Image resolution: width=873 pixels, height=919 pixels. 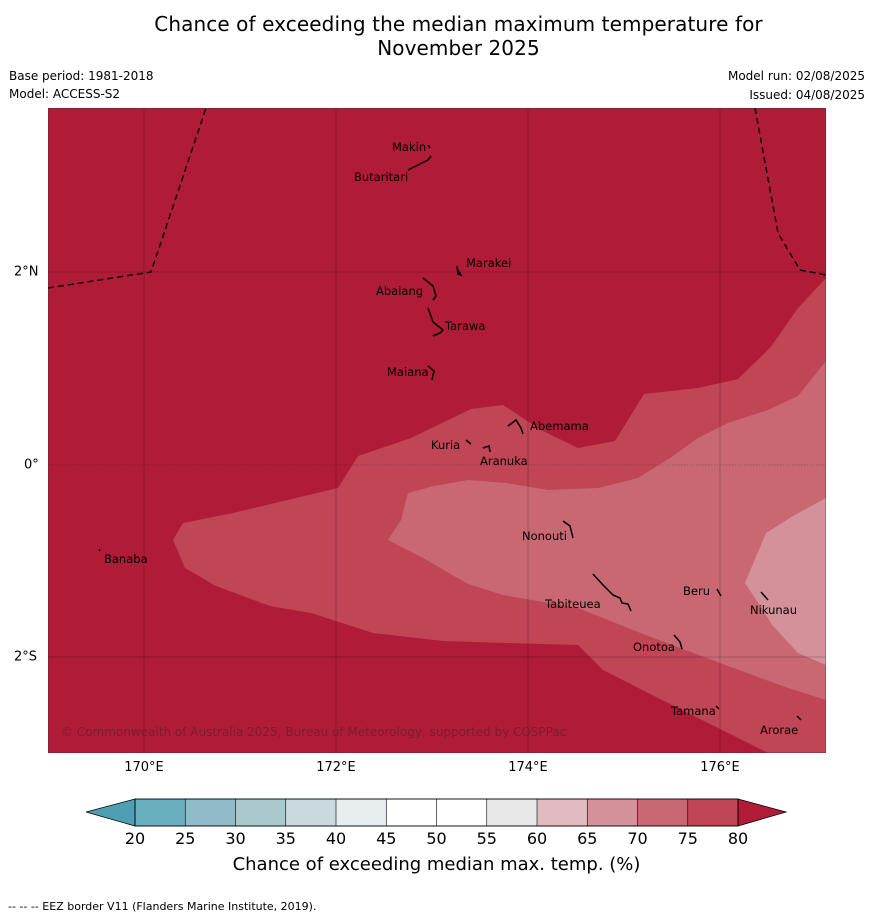 What do you see at coordinates (537, 838) in the screenshot?
I see `colorbar-tick-label: 60` at bounding box center [537, 838].